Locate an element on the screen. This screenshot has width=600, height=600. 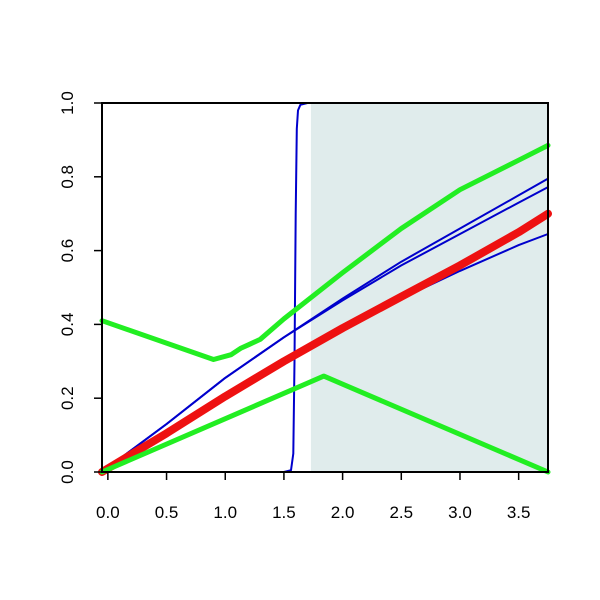
x-tick-label: 2.5 is located at coordinates (401, 512).